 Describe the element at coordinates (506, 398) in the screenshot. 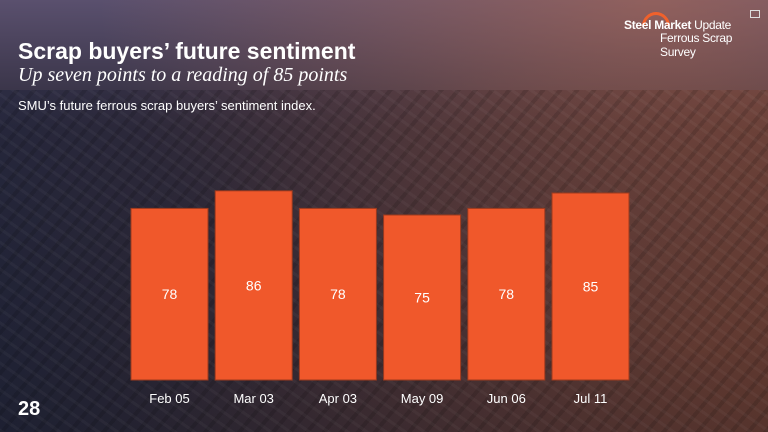

I see `category-label: Jun 06` at that location.